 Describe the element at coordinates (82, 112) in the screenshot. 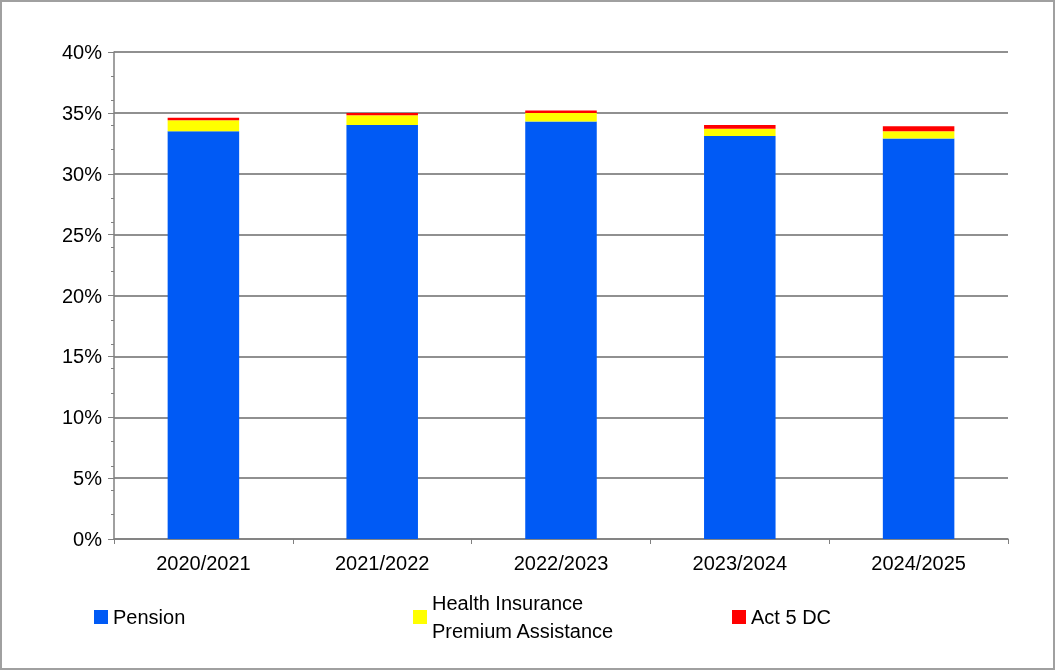

I see `y-tick-label: 35%` at that location.